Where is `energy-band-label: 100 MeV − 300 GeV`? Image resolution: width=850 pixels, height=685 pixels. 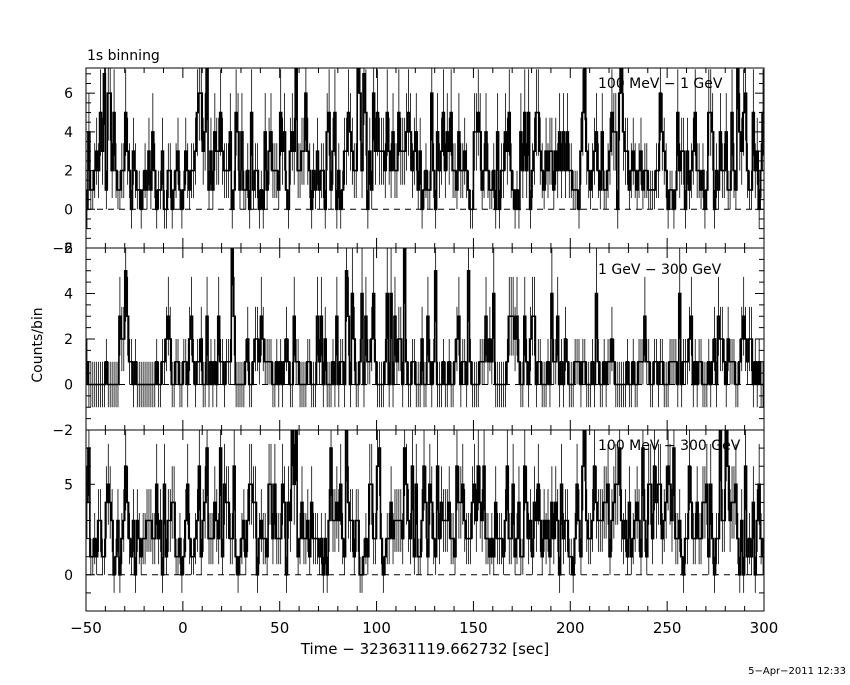 energy-band-label: 100 MeV − 300 GeV is located at coordinates (669, 446).